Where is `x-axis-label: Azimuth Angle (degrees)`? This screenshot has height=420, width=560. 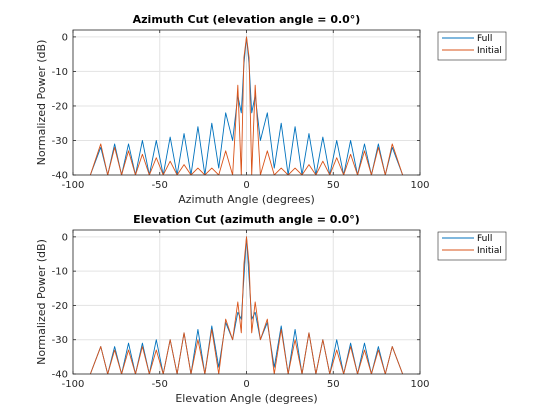
x-axis-label: Azimuth Angle (degrees) is located at coordinates (246, 199).